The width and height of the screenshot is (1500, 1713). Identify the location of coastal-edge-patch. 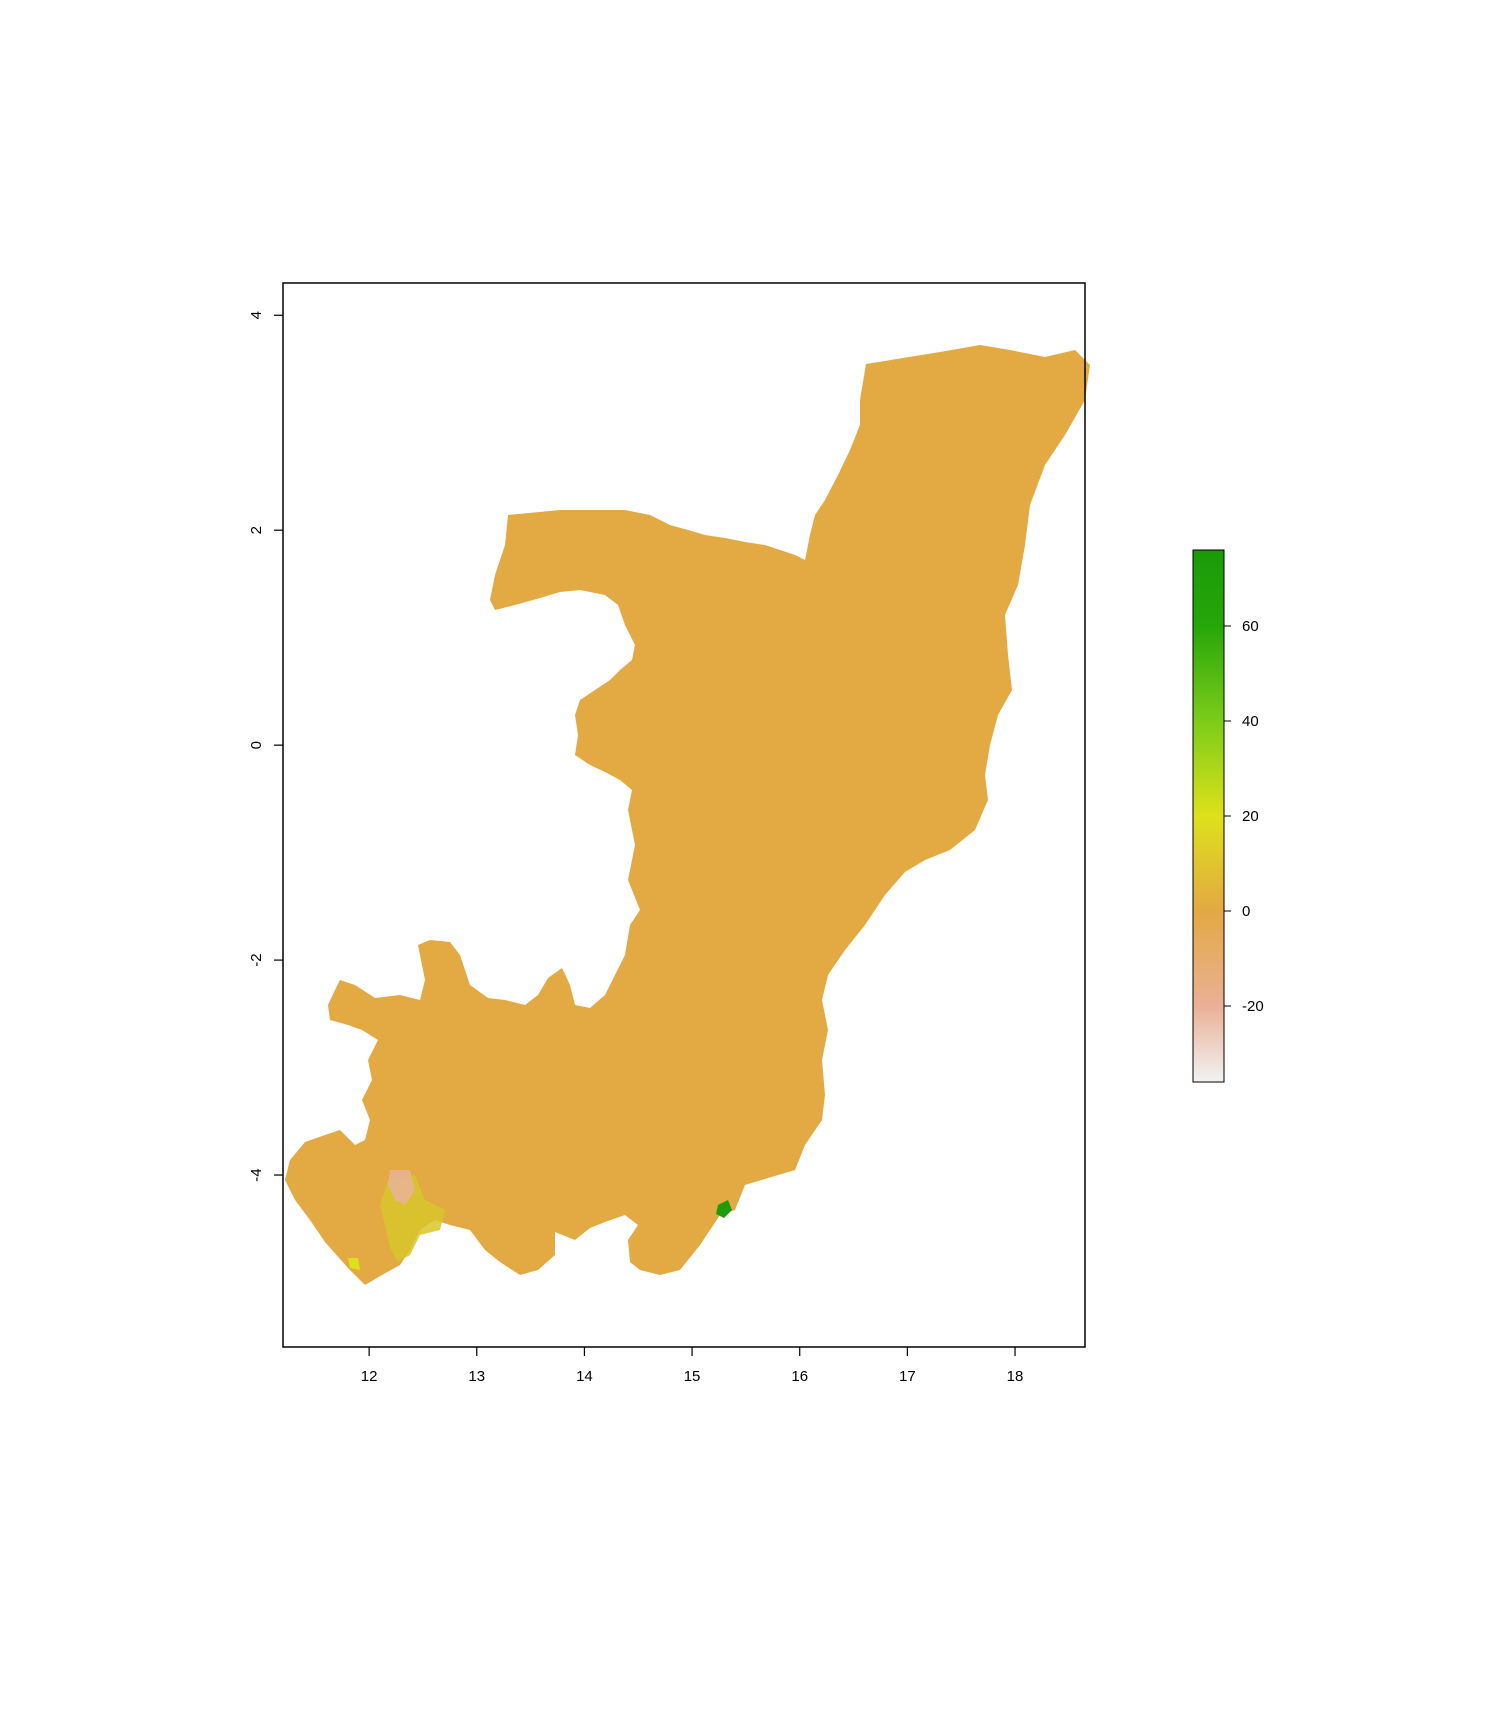
(354, 1264).